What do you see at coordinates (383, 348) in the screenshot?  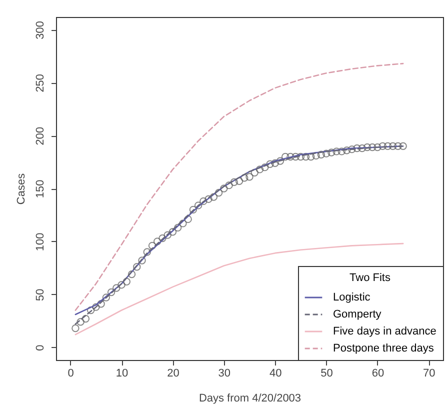 I see `legend-label: Postpone three days` at bounding box center [383, 348].